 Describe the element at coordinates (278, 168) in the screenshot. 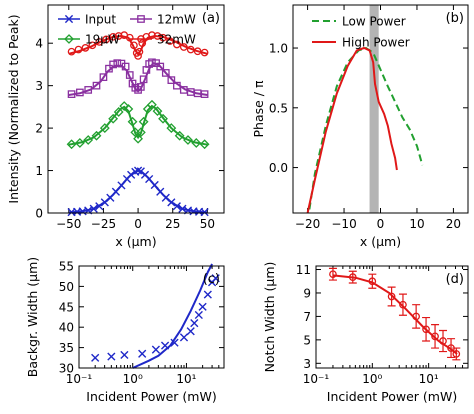

I see `y-tick-label: 0.0` at that location.